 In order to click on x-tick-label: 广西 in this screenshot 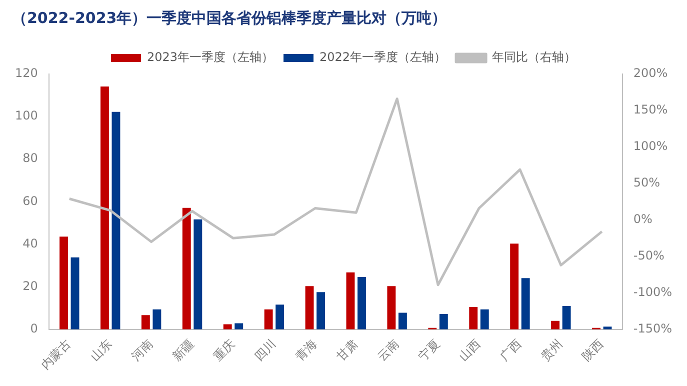, I will do `click(510, 350)`.